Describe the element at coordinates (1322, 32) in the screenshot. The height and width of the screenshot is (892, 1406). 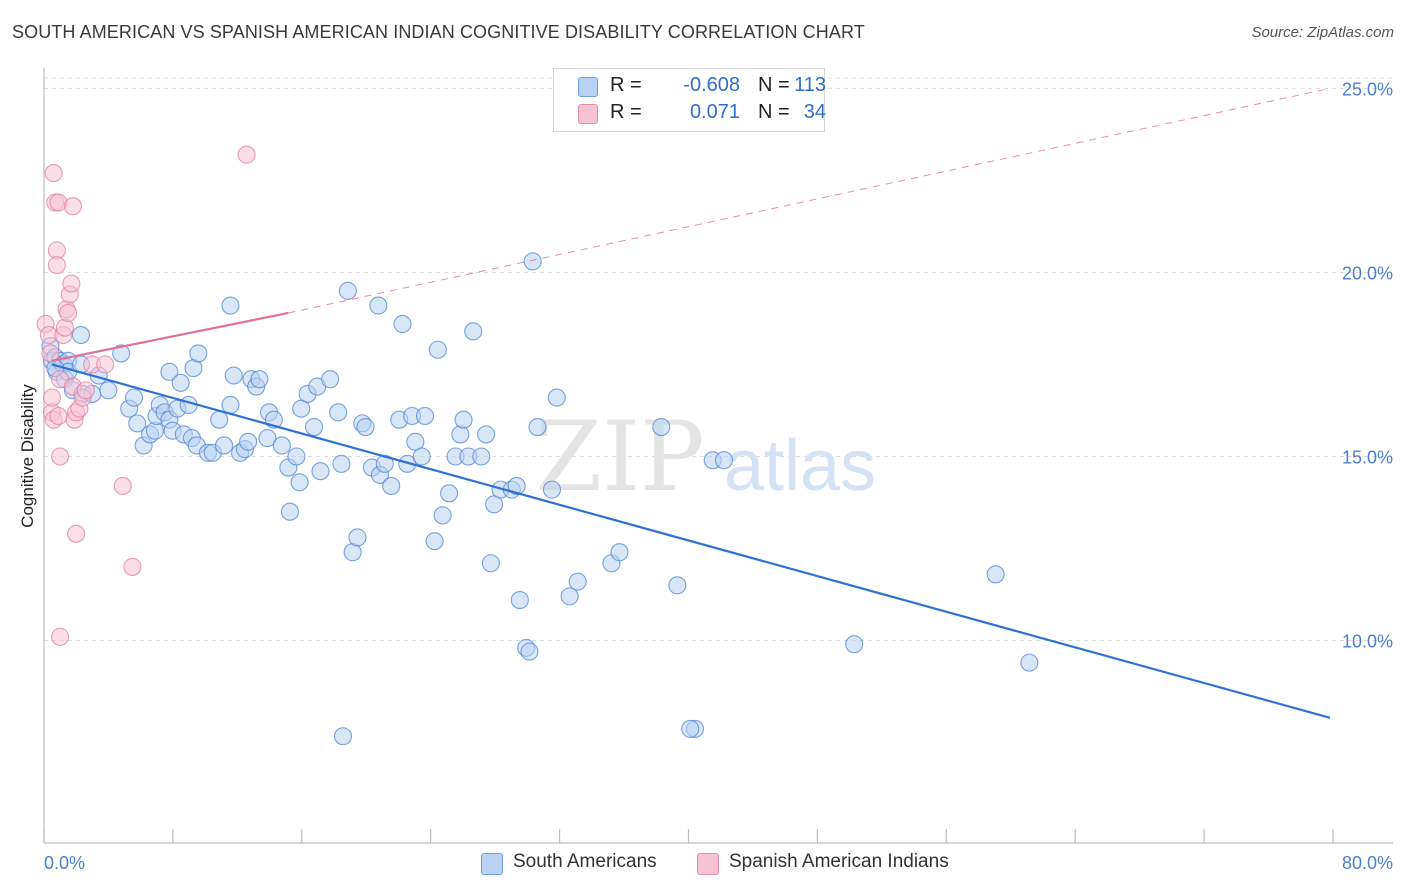
I see `chart-source: Source: ZipAtlas.com` at that location.